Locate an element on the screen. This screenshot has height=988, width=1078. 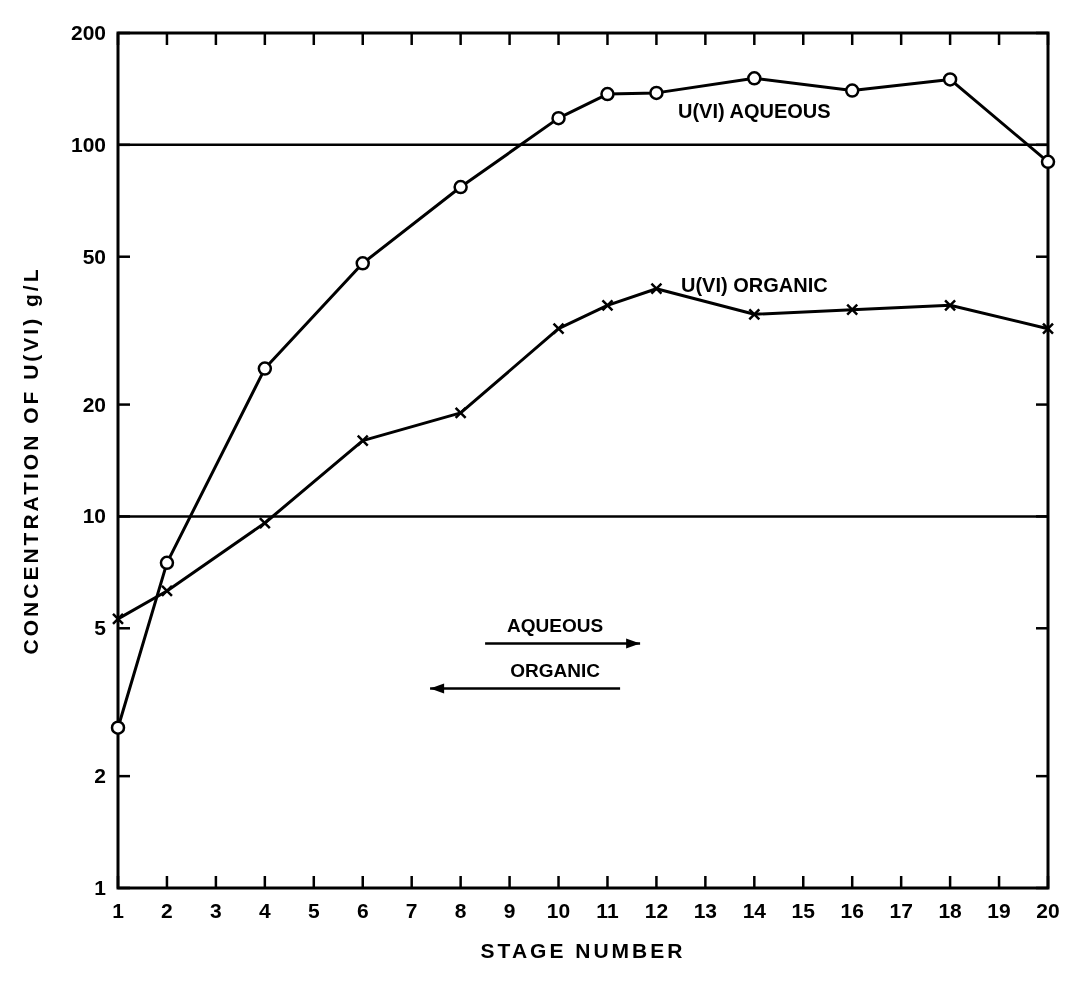
x-axis-title: STAGE NUMBER is located at coordinates (583, 950).